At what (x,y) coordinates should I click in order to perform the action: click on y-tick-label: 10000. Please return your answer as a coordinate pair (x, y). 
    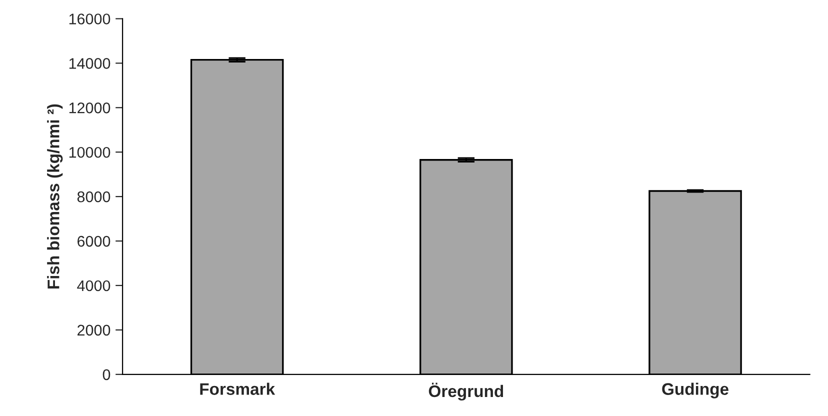
    Looking at the image, I should click on (89, 152).